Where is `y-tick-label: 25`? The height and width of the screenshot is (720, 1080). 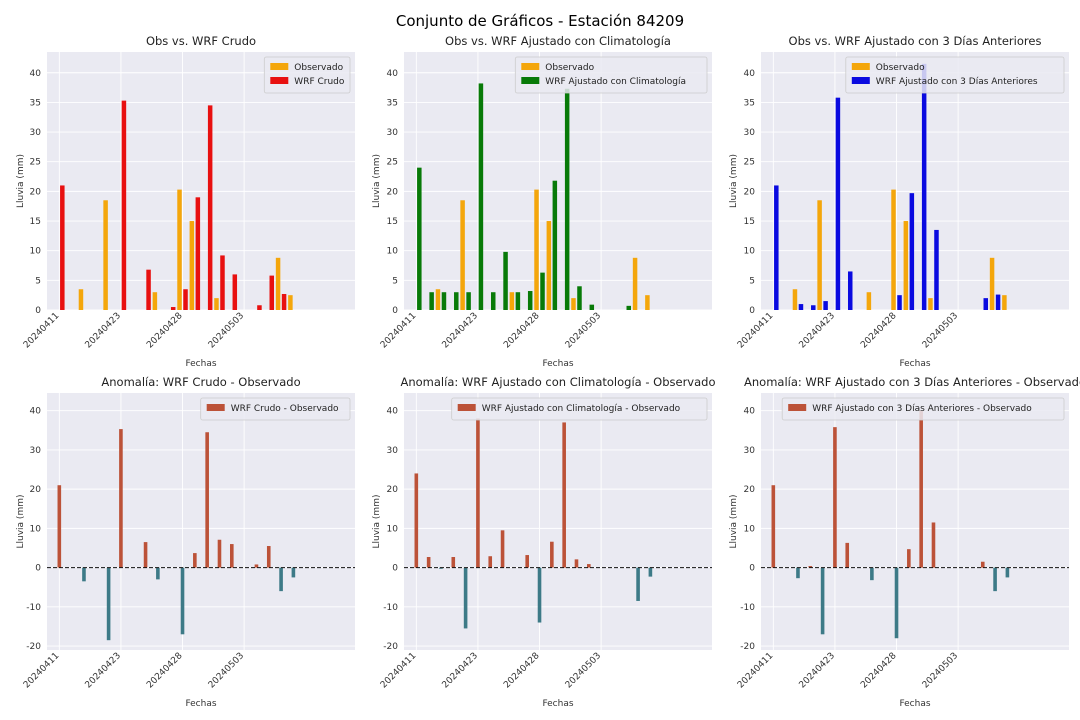 y-tick-label: 25 is located at coordinates (35, 163).